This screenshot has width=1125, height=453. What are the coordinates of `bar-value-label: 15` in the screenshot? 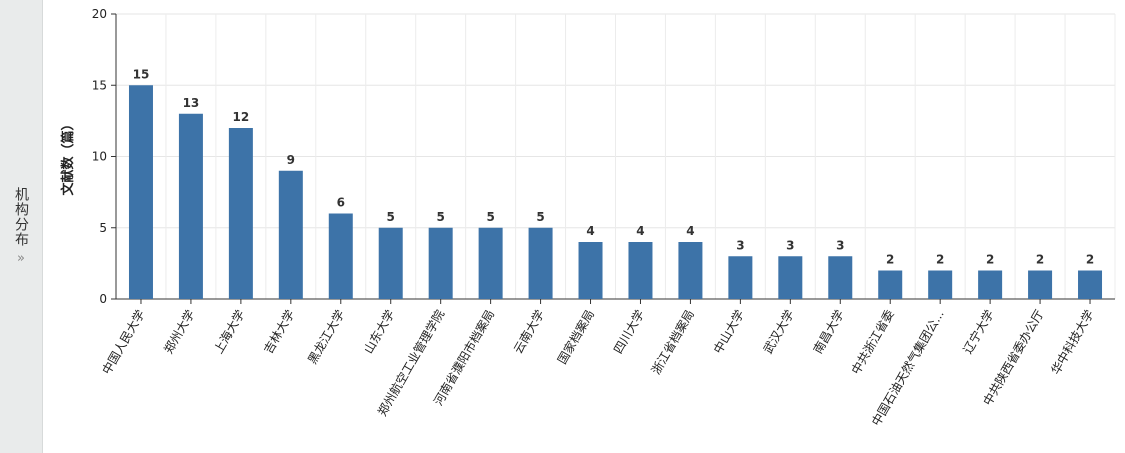 It's located at (141, 74).